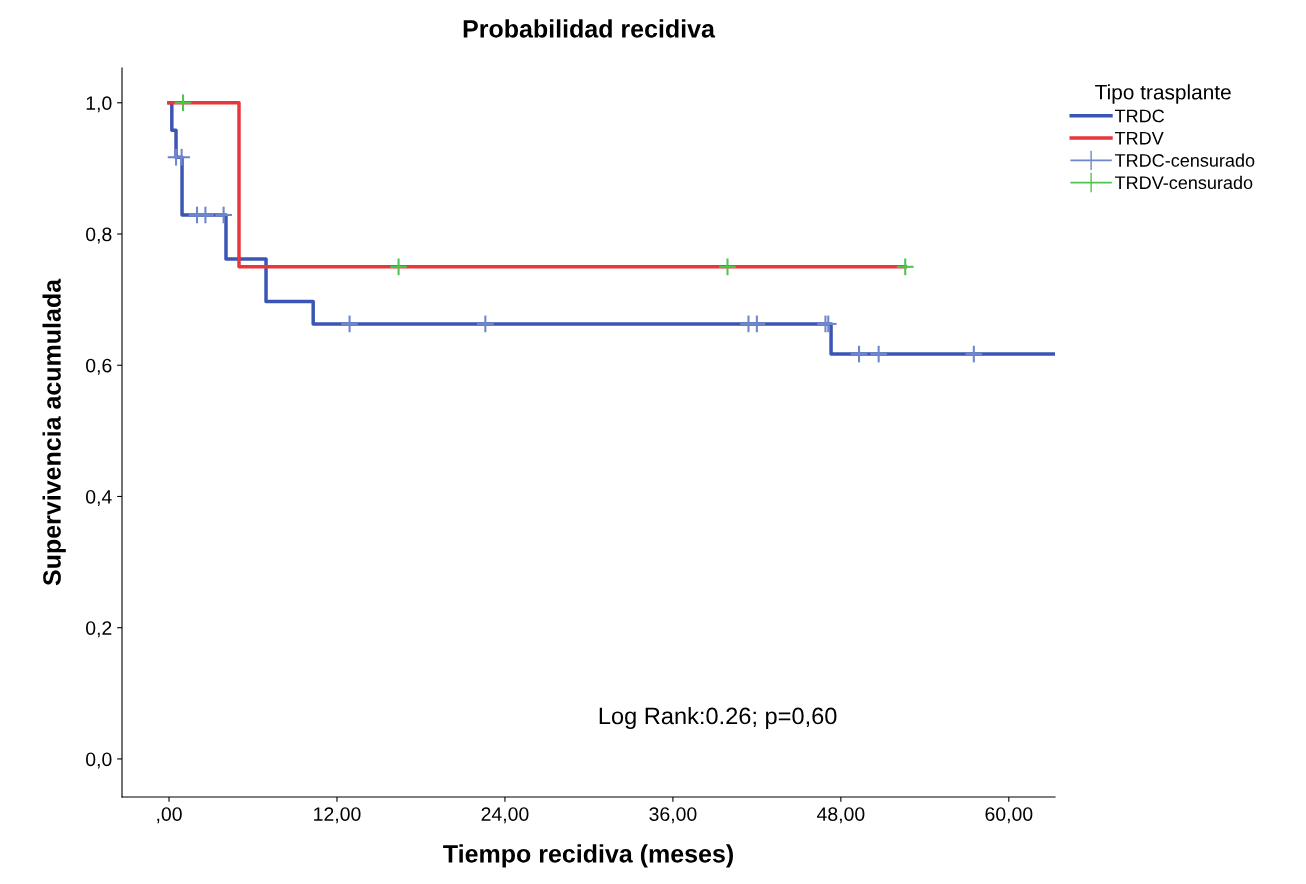 This screenshot has height=884, width=1306. Describe the element at coordinates (1139, 138) in the screenshot. I see `legend-label: TRDV` at that location.